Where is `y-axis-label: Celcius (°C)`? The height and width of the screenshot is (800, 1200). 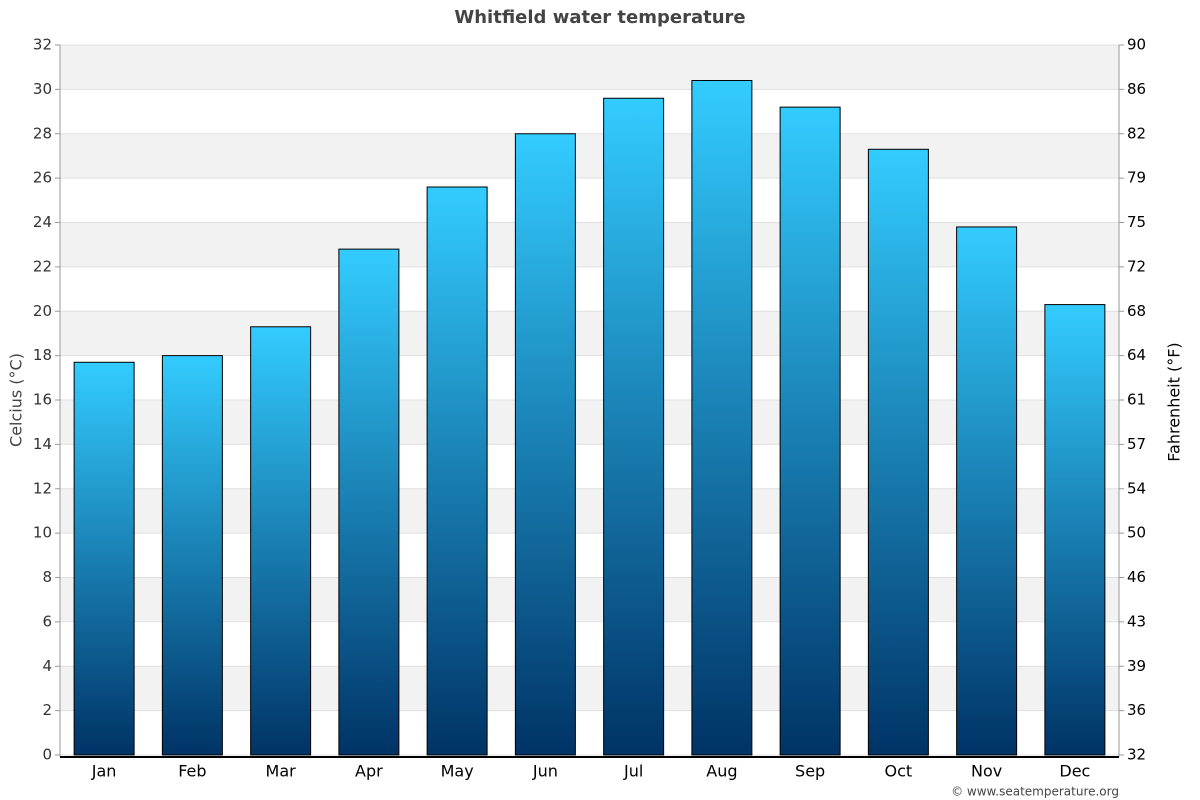
y-axis-label: Celcius (°C) is located at coordinates (16, 400).